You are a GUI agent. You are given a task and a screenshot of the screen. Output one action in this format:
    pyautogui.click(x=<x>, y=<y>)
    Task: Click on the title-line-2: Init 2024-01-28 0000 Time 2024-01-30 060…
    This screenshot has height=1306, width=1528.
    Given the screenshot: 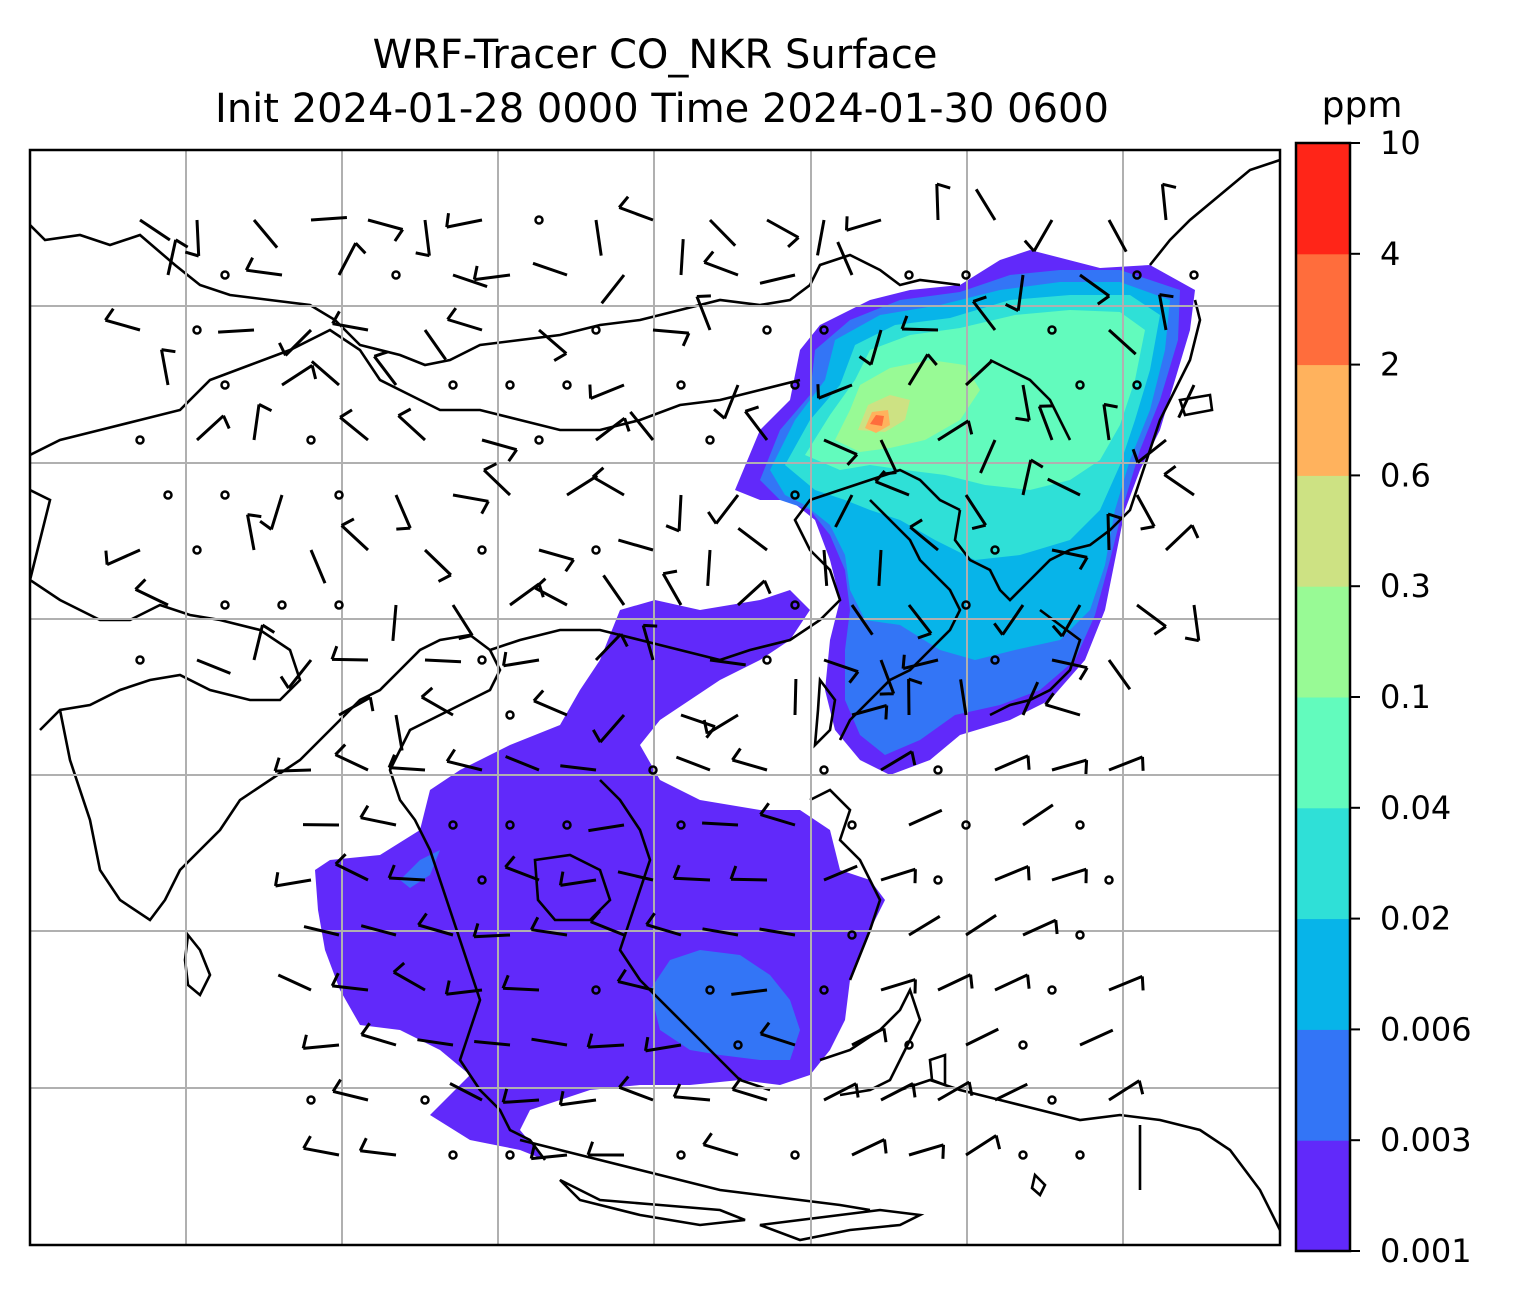 What is the action you would take?
    pyautogui.click(x=662, y=109)
    